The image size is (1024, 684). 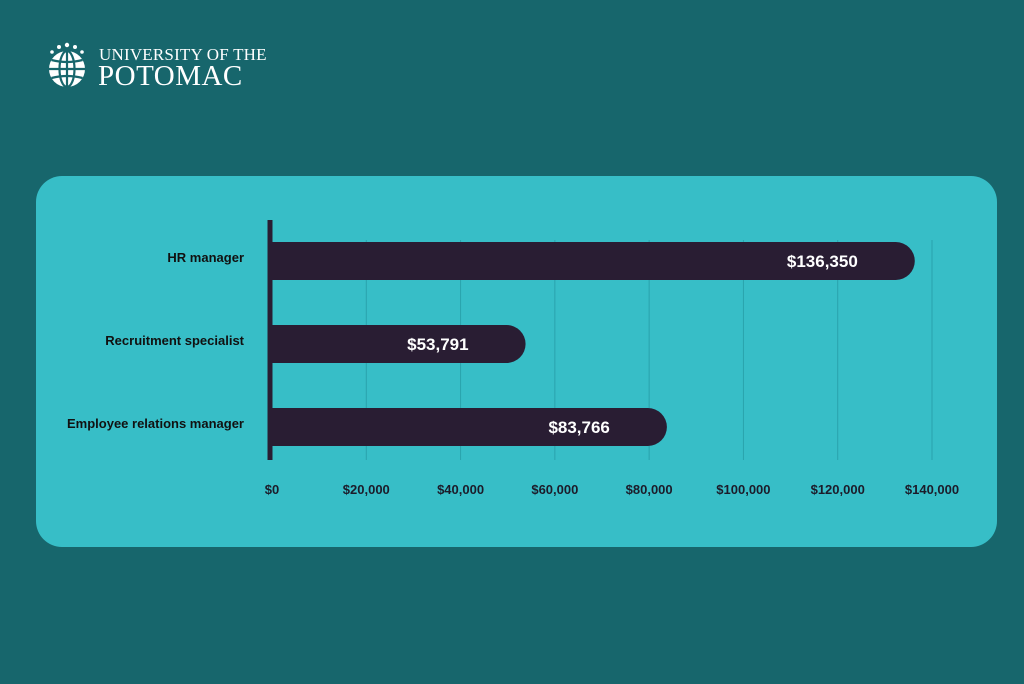 What do you see at coordinates (822, 261) in the screenshot?
I see `data-label: $136,350` at bounding box center [822, 261].